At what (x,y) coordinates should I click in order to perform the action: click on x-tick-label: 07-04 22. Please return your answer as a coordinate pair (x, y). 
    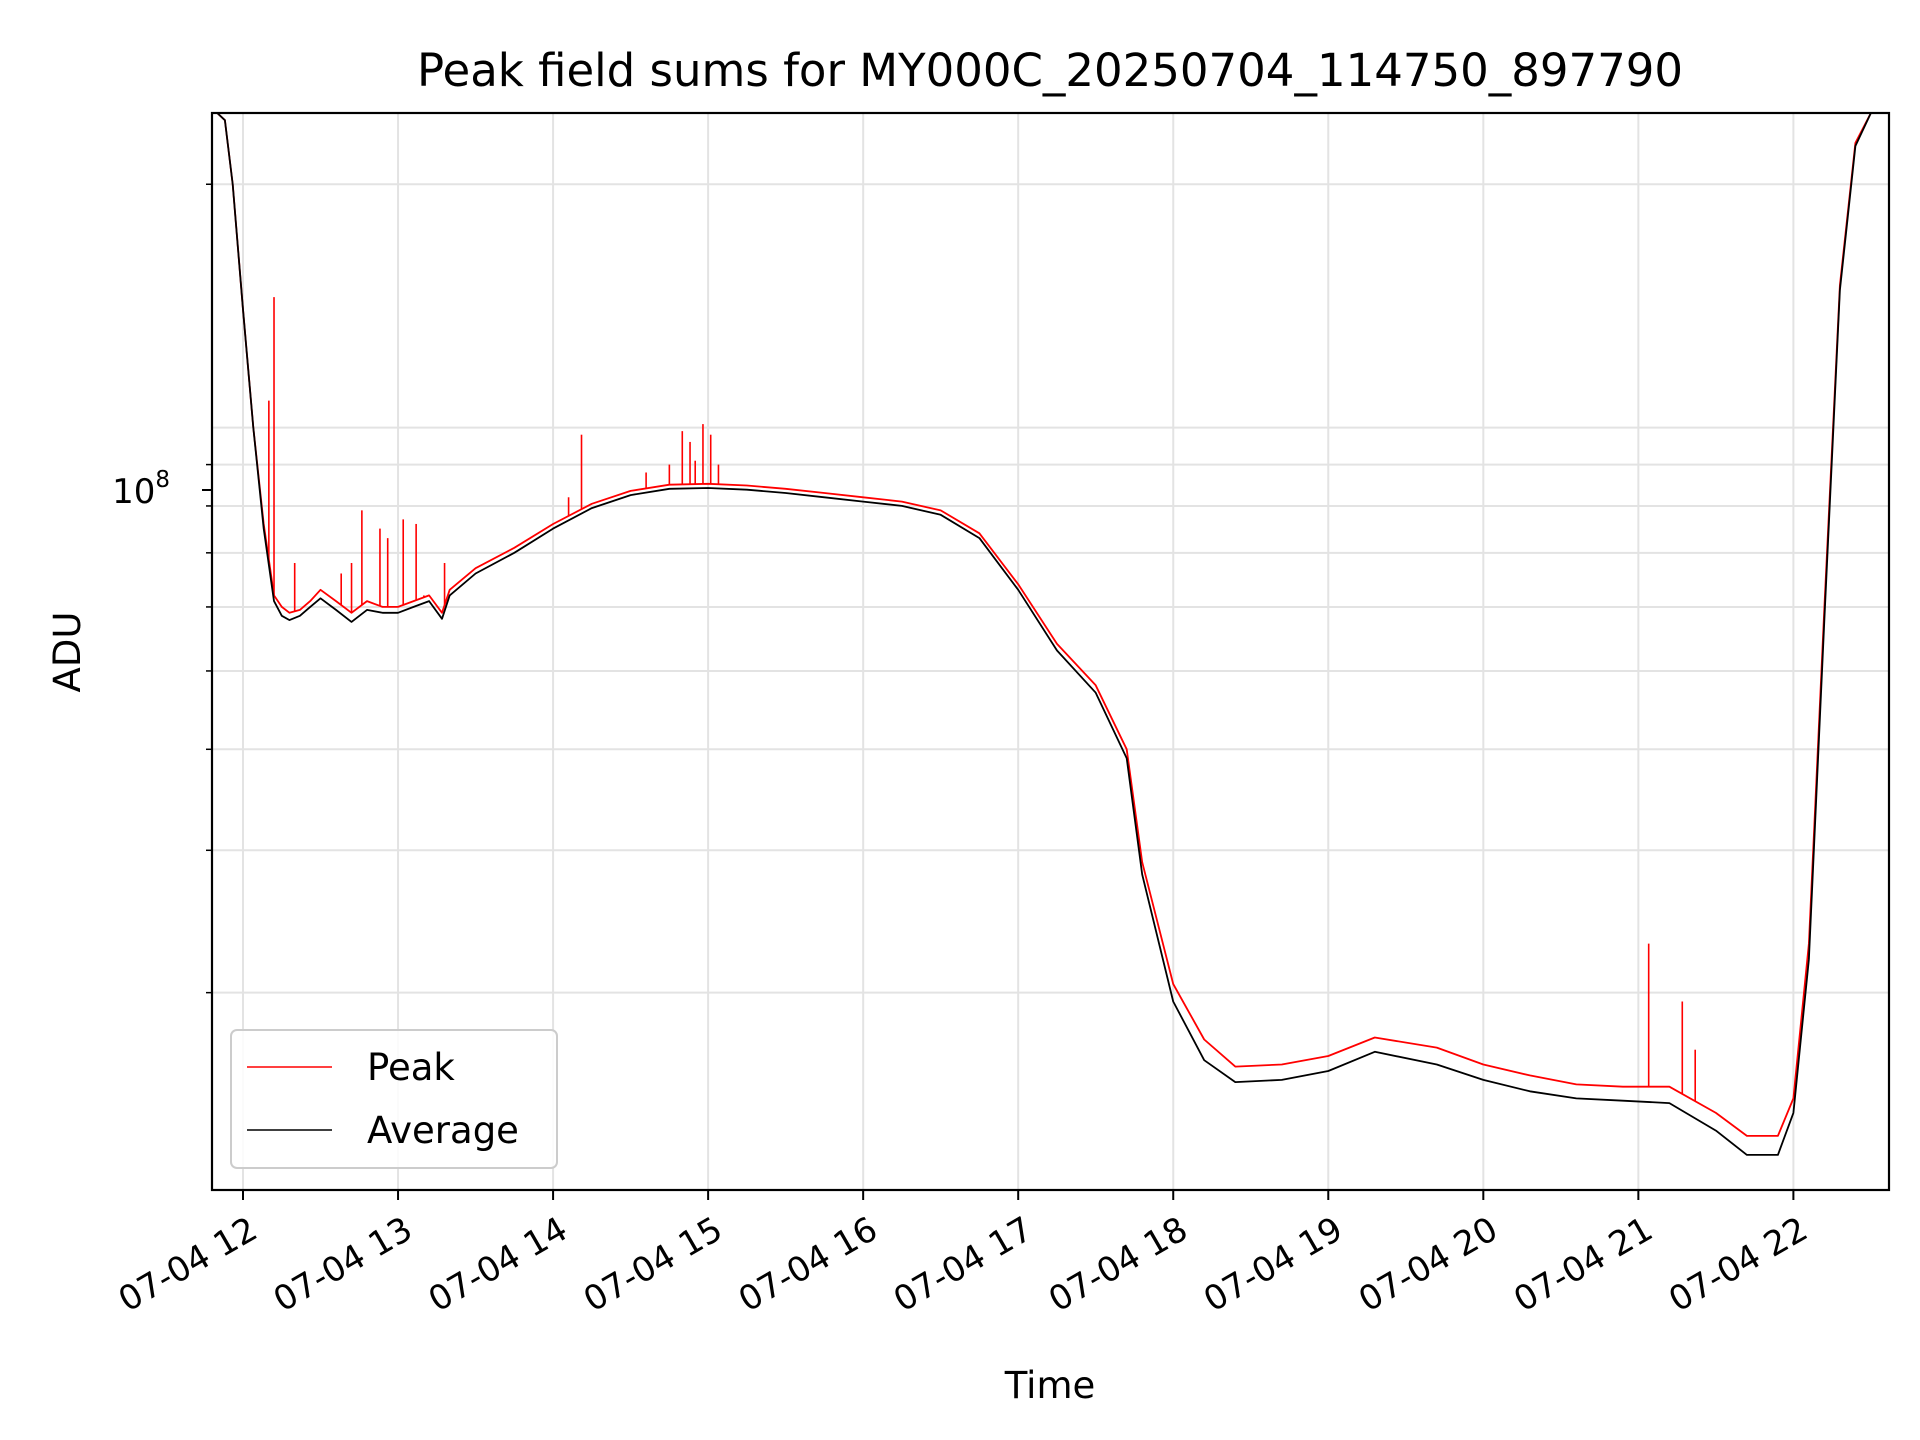
    Looking at the image, I should click on (1738, 1264).